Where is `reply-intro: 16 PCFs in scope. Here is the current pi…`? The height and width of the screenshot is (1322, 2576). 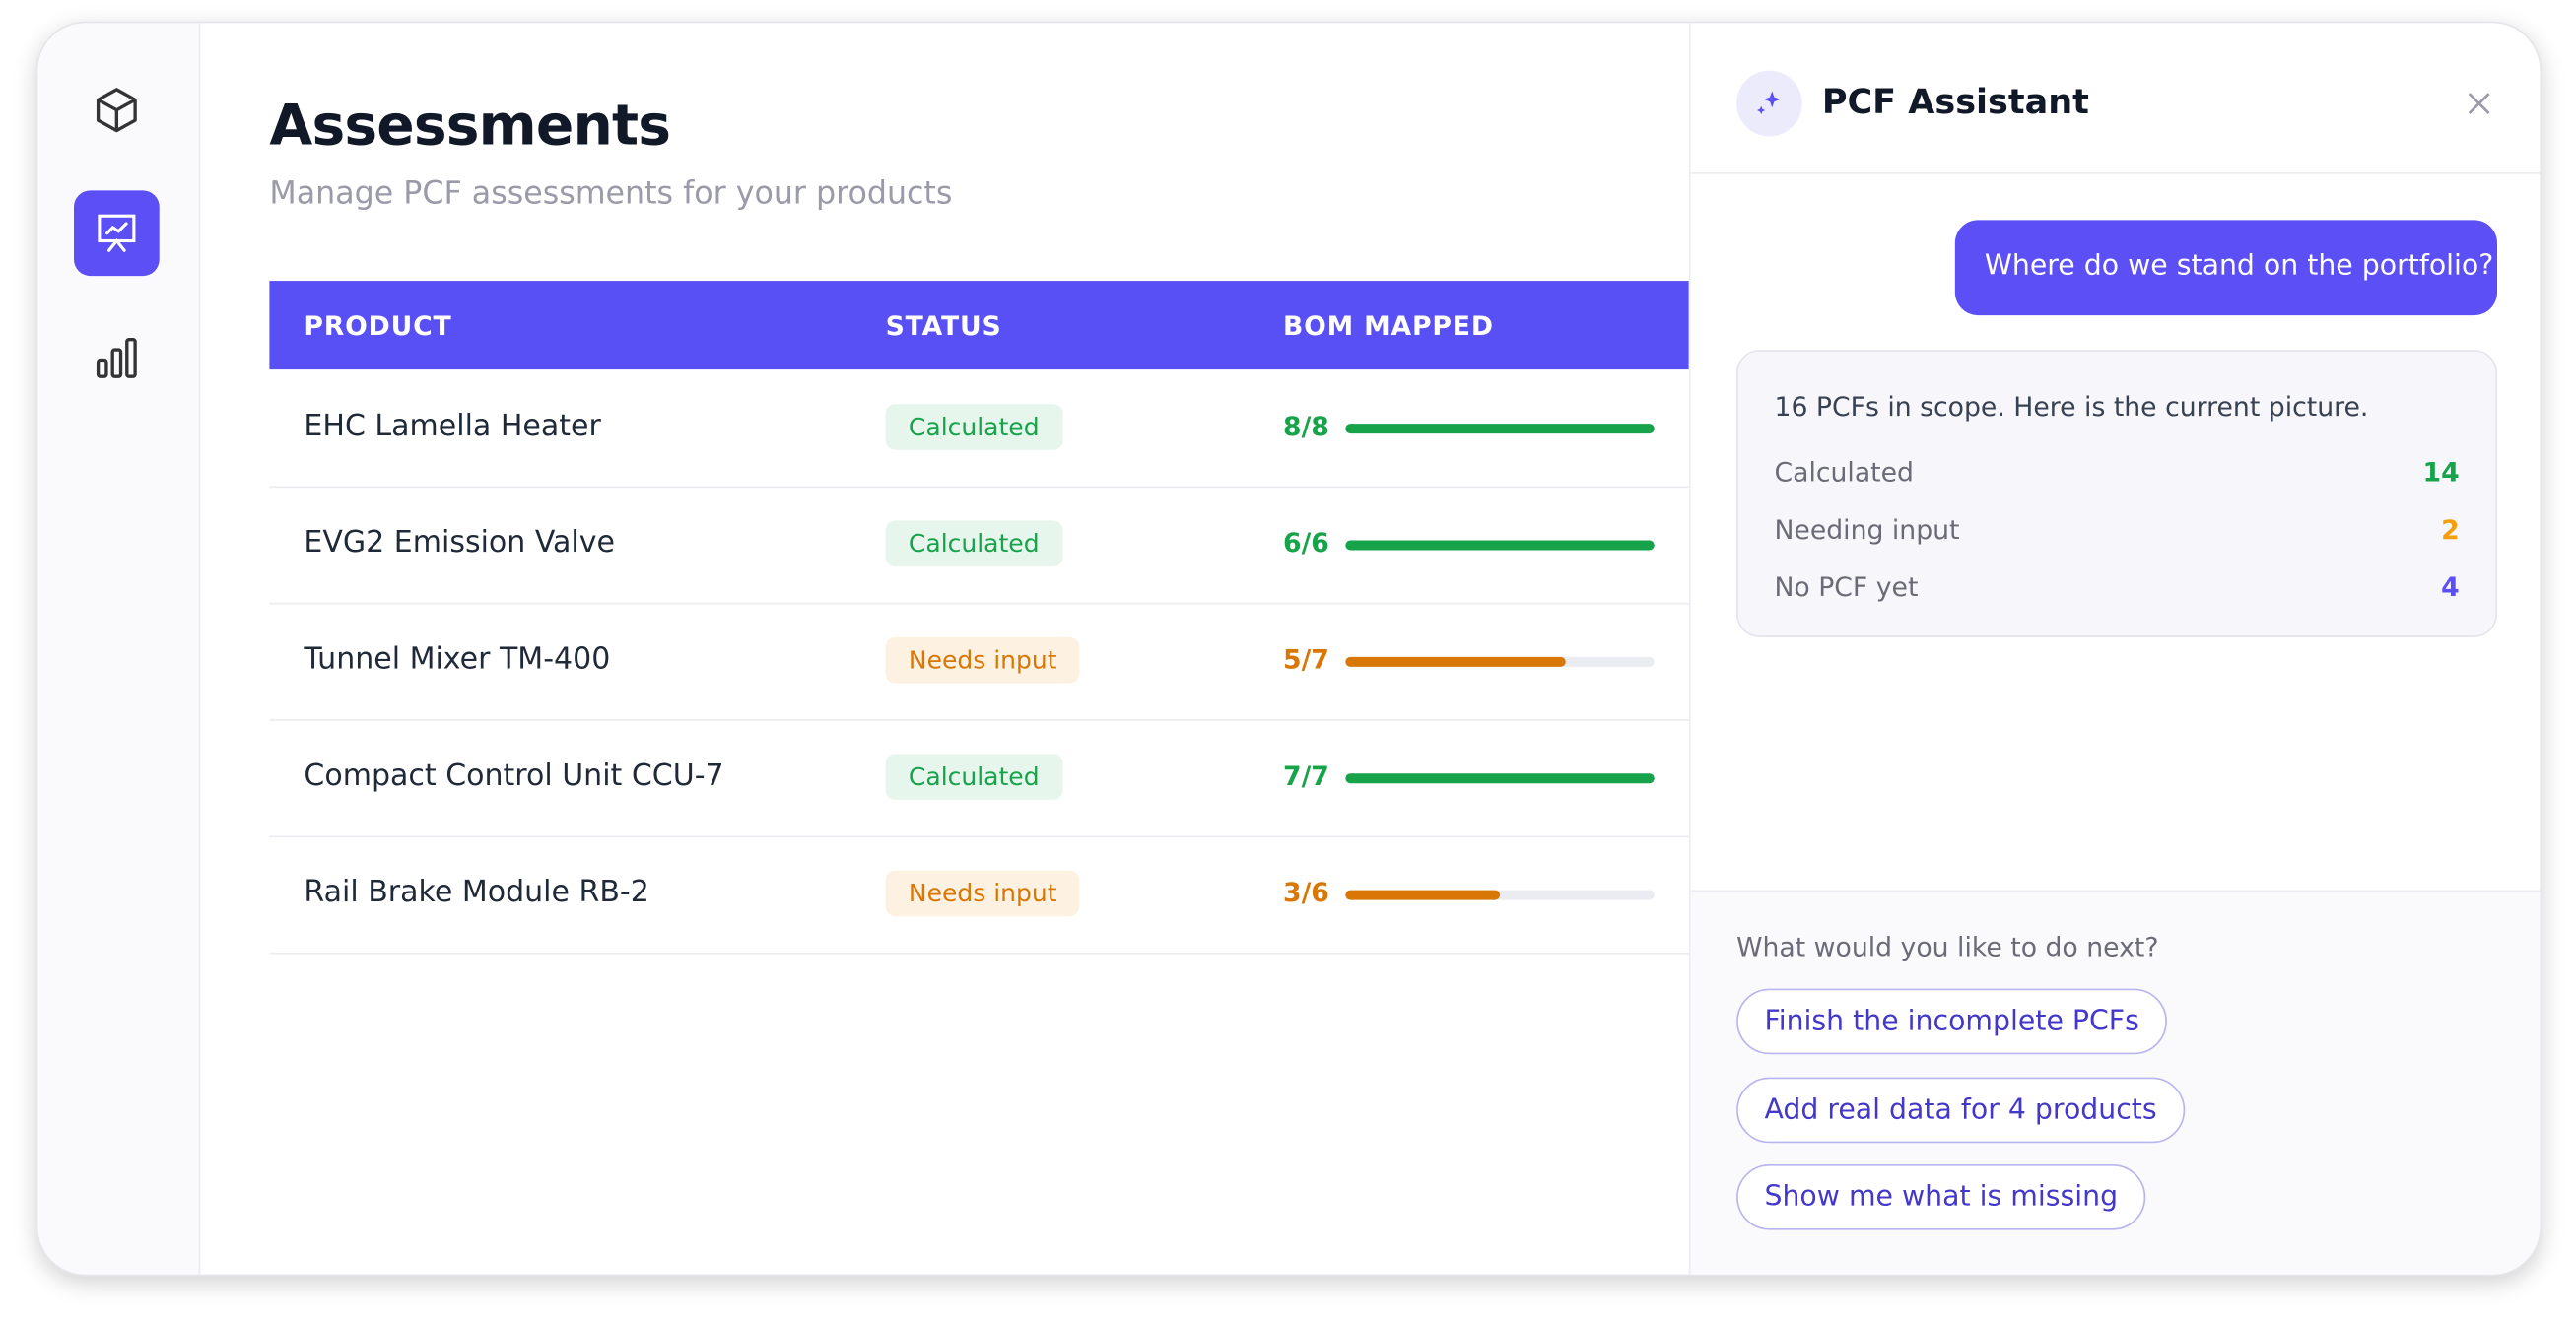
reply-intro: 16 PCFs in scope. Here is the current pi… is located at coordinates (2071, 406).